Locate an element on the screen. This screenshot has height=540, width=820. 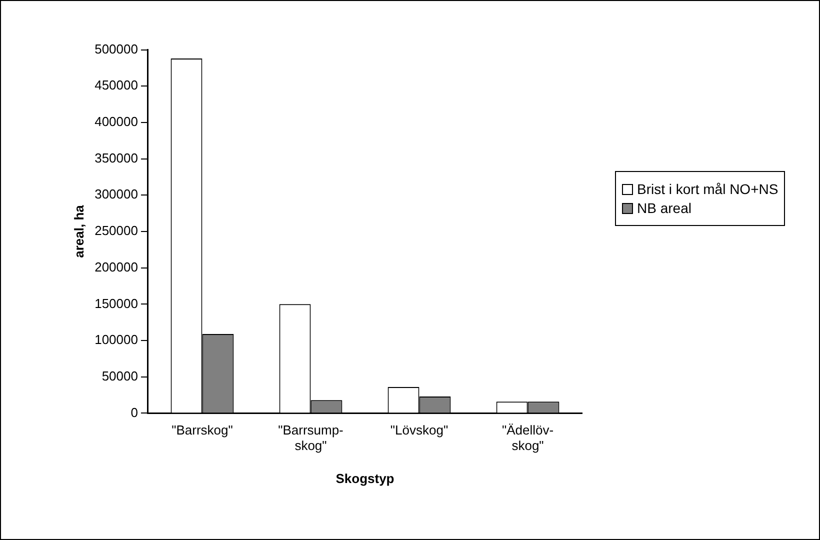
y-tick-label: 150000 is located at coordinates (116, 303).